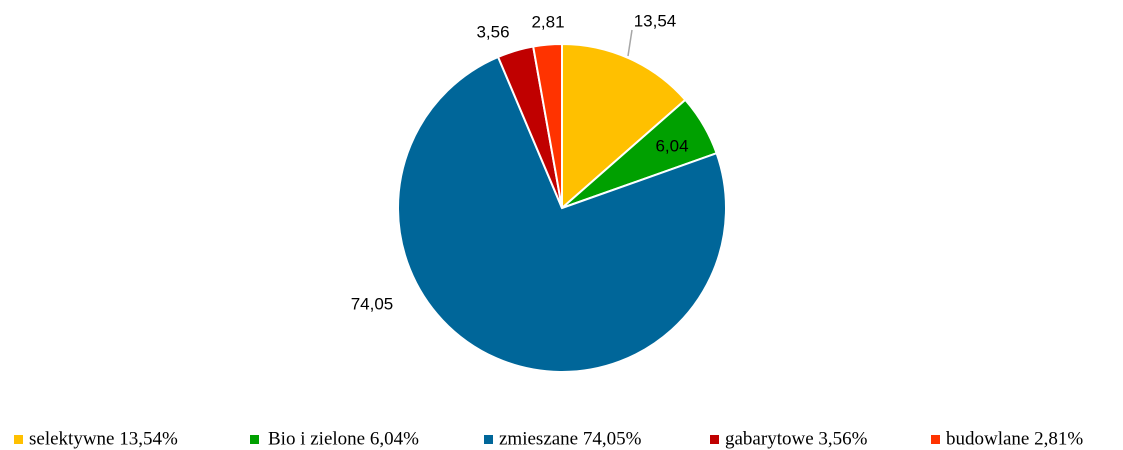 This screenshot has height=450, width=1123. I want to click on legend-label: selektywne 13,54%, so click(103, 438).